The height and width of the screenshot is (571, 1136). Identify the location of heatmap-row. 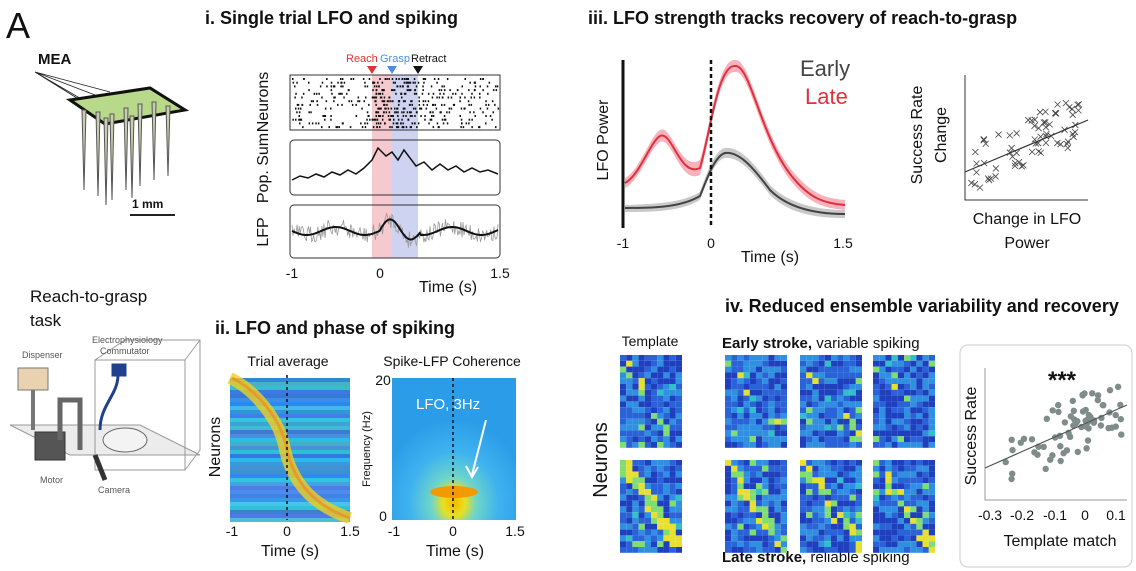
(290, 392).